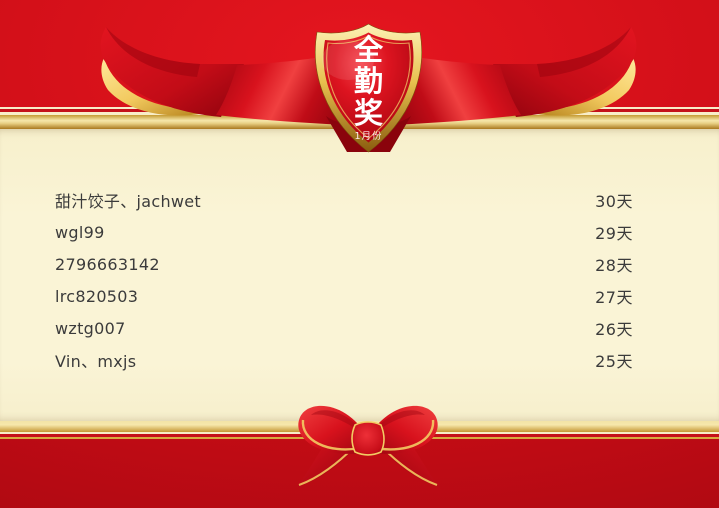 This screenshot has height=508, width=719. Describe the element at coordinates (344, 264) in the screenshot. I see `list-item: 2796663142 28天` at that location.